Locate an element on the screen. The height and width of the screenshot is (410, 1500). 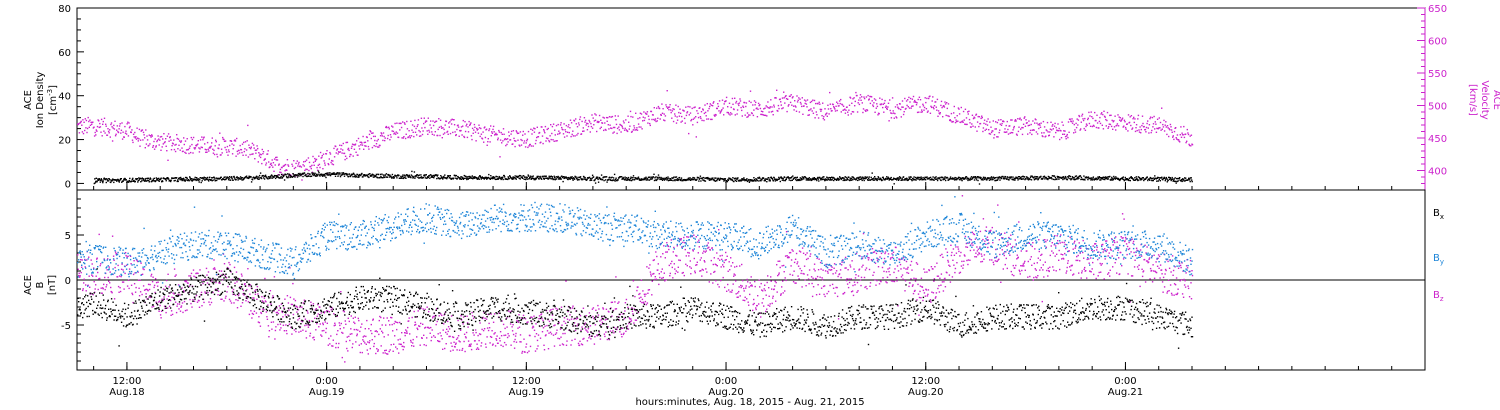
x-tick-label-time: 12:00 is located at coordinates (925, 381).